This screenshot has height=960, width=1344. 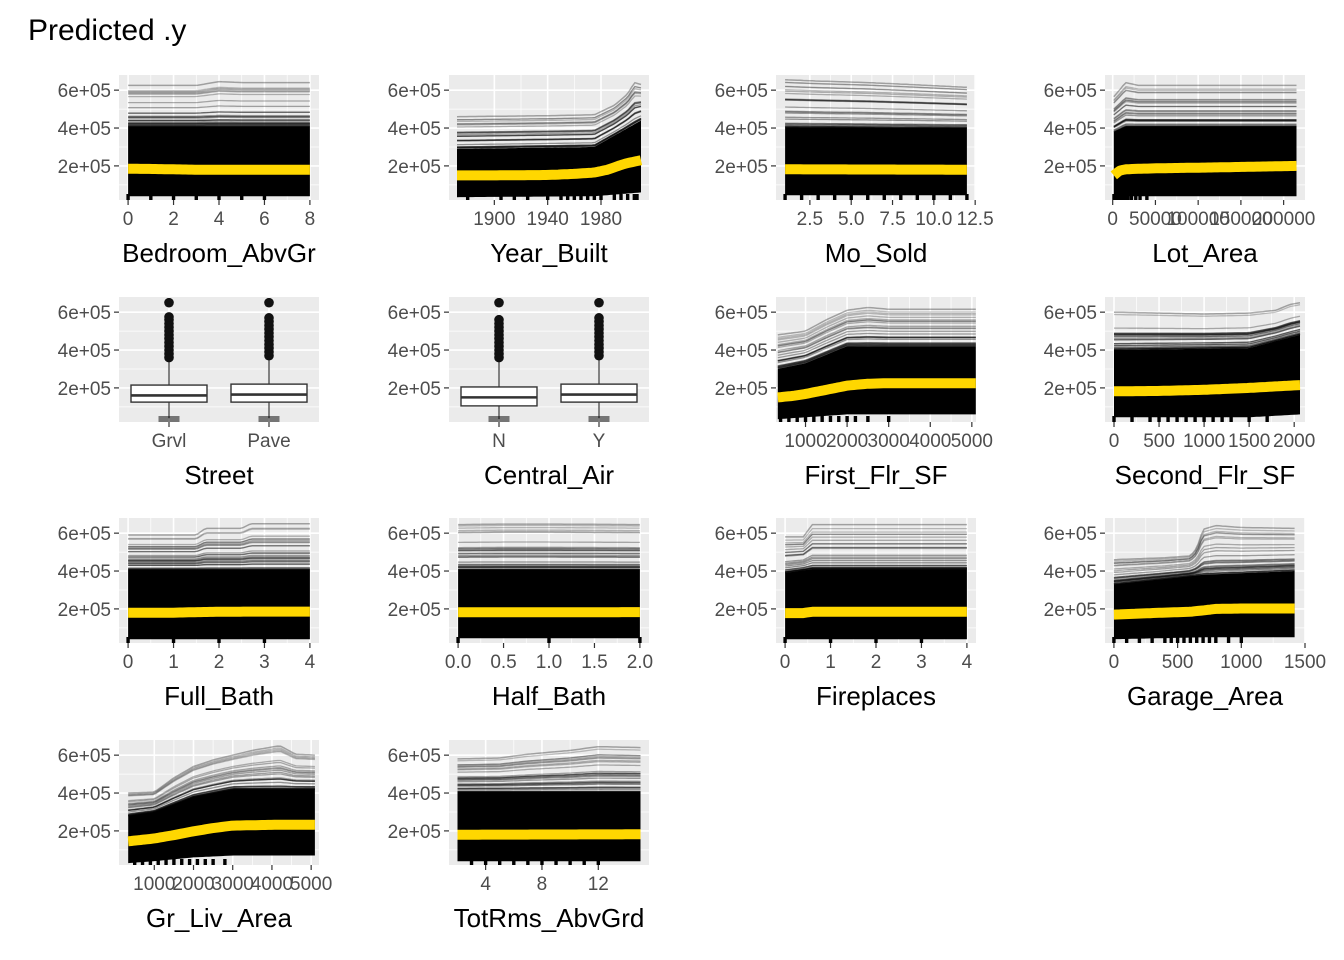 I want to click on plot-area, so click(x=876, y=139).